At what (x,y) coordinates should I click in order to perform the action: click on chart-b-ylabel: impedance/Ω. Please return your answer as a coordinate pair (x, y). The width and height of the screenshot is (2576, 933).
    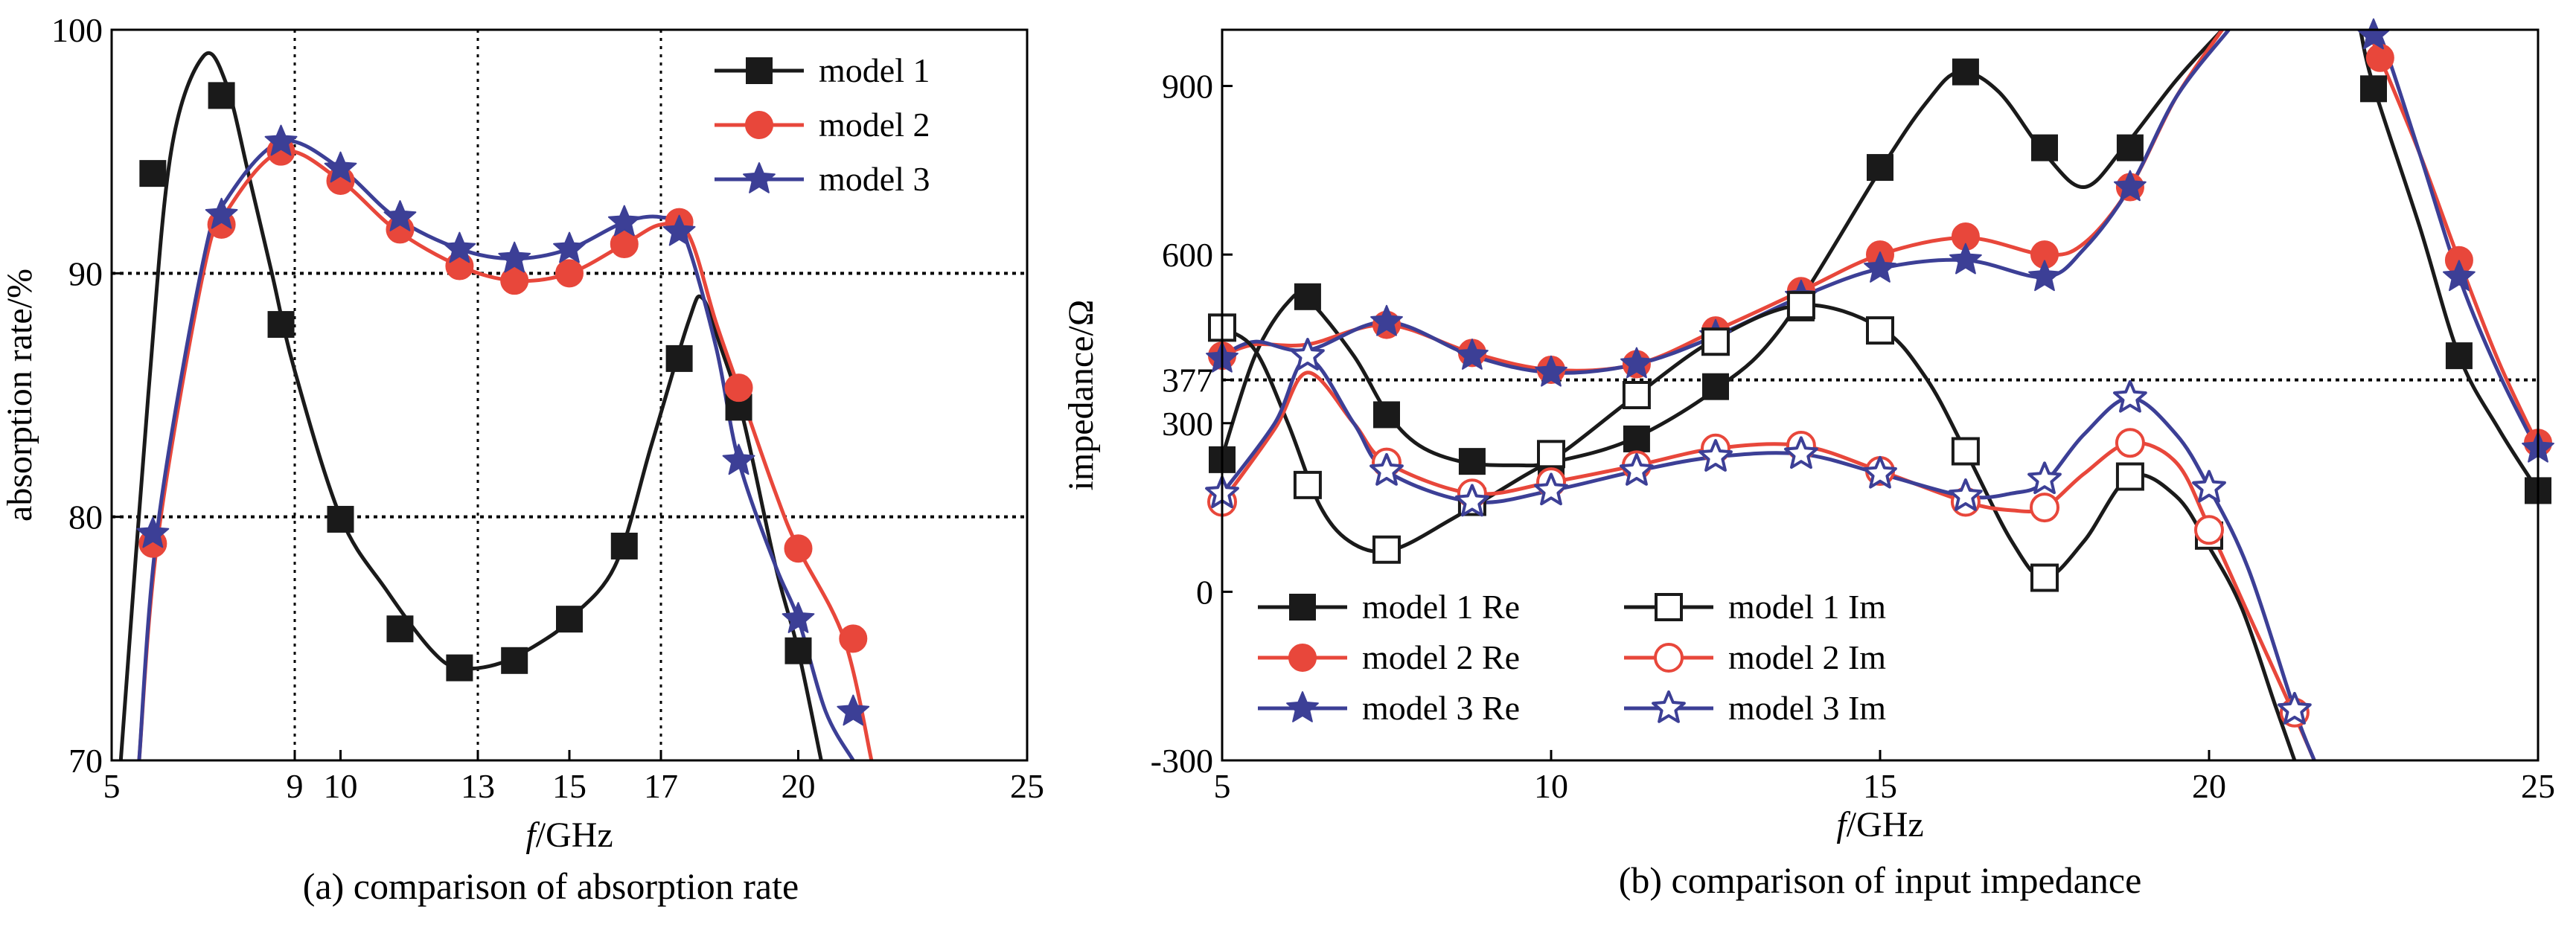
    Looking at the image, I should click on (1081, 395).